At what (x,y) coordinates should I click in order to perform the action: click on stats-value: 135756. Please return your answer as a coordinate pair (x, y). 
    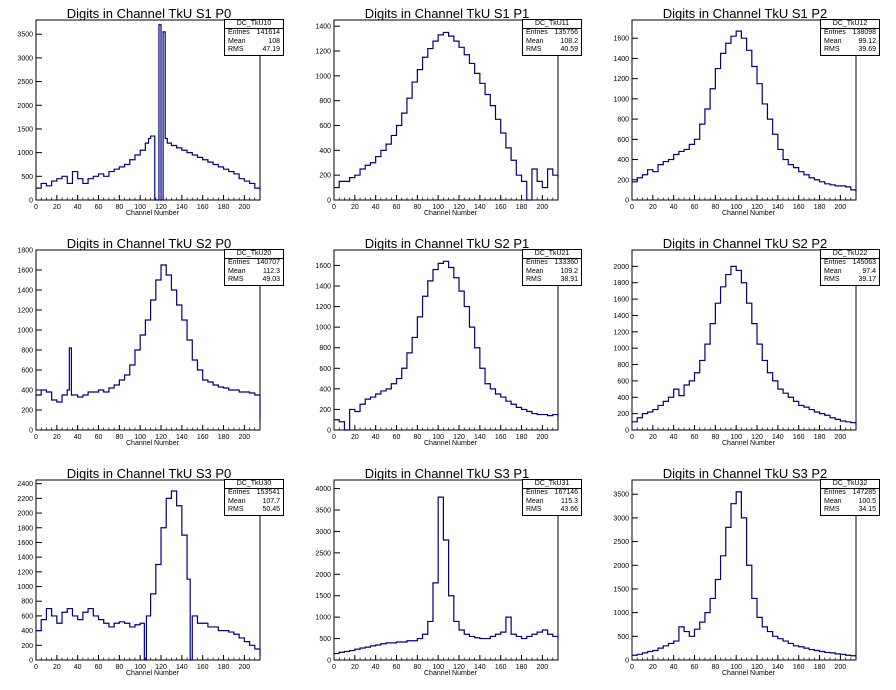
    Looking at the image, I should click on (566, 33).